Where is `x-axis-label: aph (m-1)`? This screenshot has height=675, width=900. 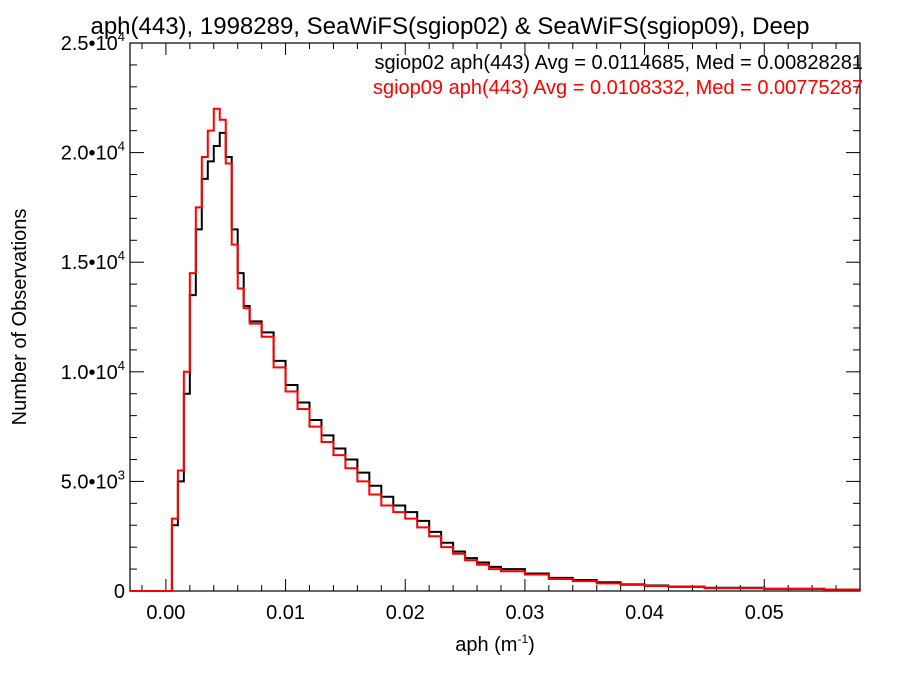 x-axis-label: aph (m-1) is located at coordinates (495, 644).